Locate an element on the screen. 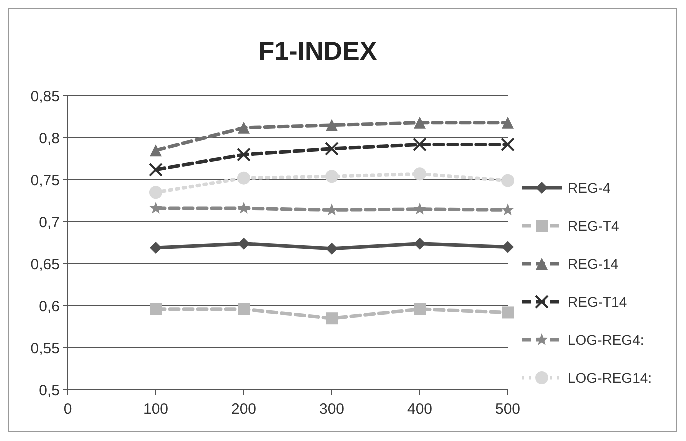  chart-title: F1-INDEX is located at coordinates (318, 51).